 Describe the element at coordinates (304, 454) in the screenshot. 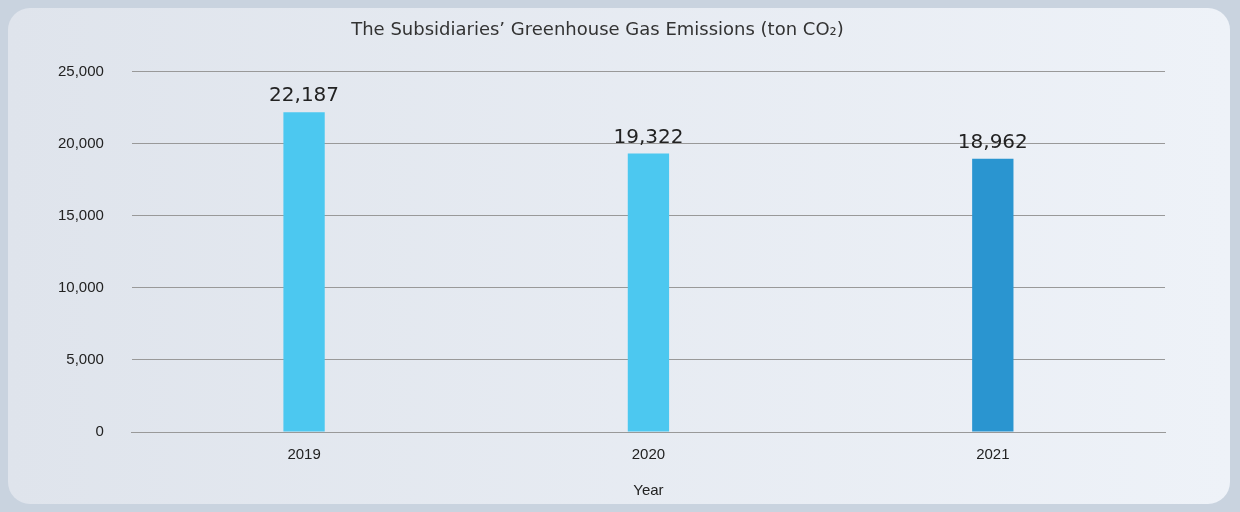

I see `x-tick-label: 2019` at that location.